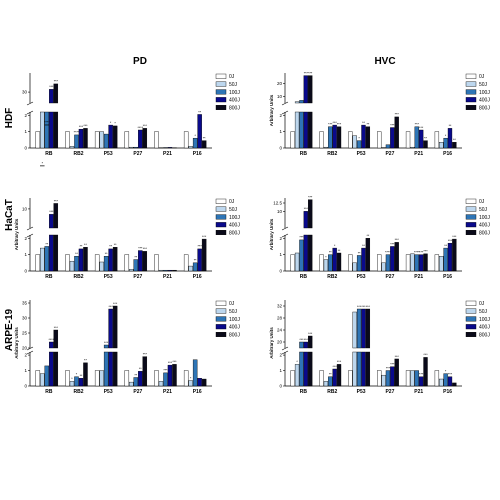 The width and height of the screenshot is (500, 500). What do you see at coordinates (136, 382) in the screenshot?
I see `panel-pd-arpe-19-bar-P27-100J` at bounding box center [136, 382].